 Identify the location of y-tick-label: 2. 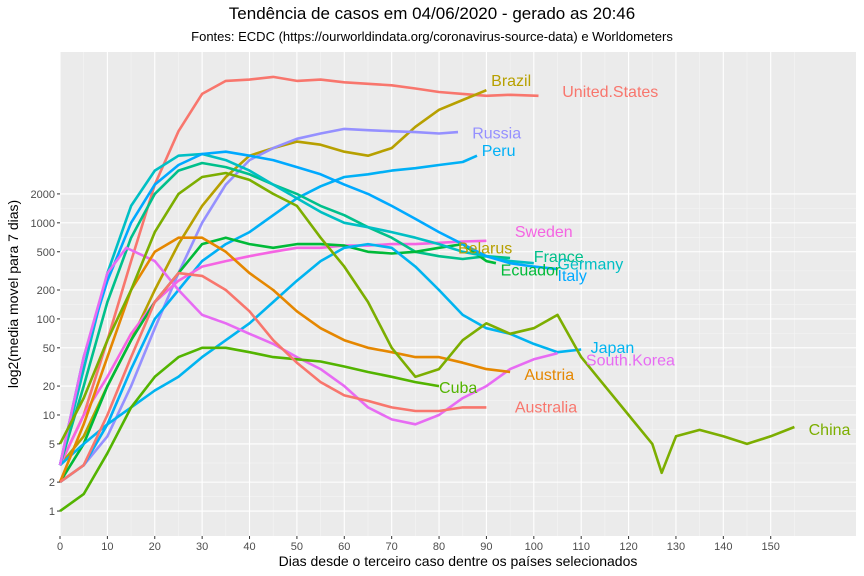
(52, 483).